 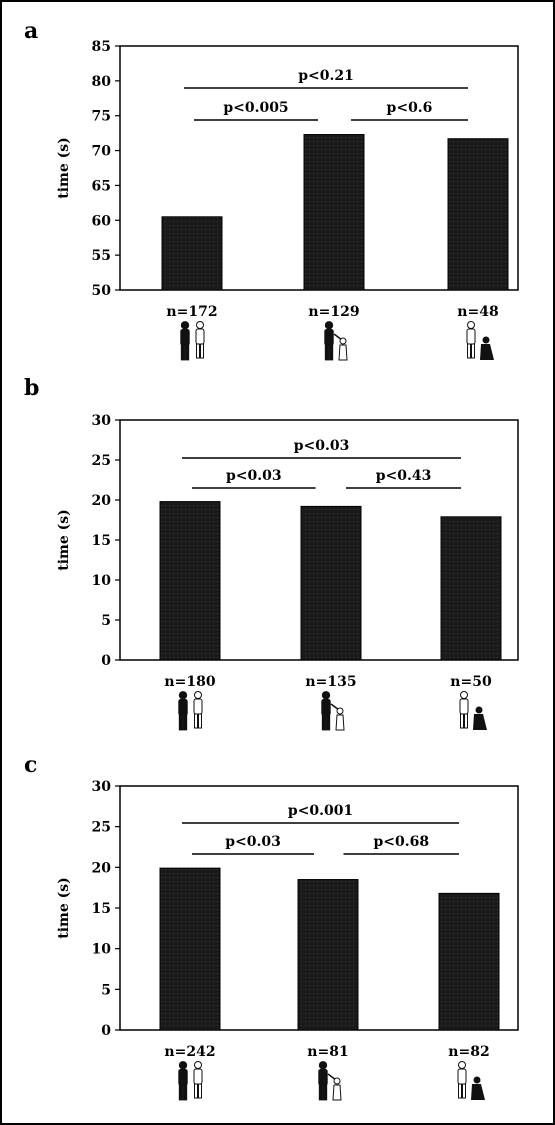 I want to click on y-tick-label: 50, so click(x=102, y=291).